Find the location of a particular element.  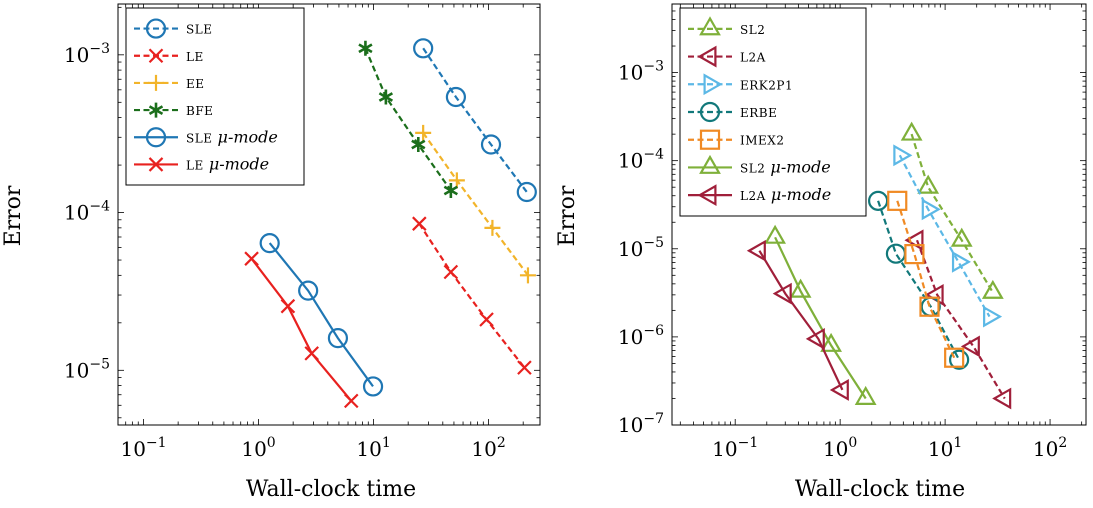

legend-series-name: ERK2P1 is located at coordinates (766, 85).